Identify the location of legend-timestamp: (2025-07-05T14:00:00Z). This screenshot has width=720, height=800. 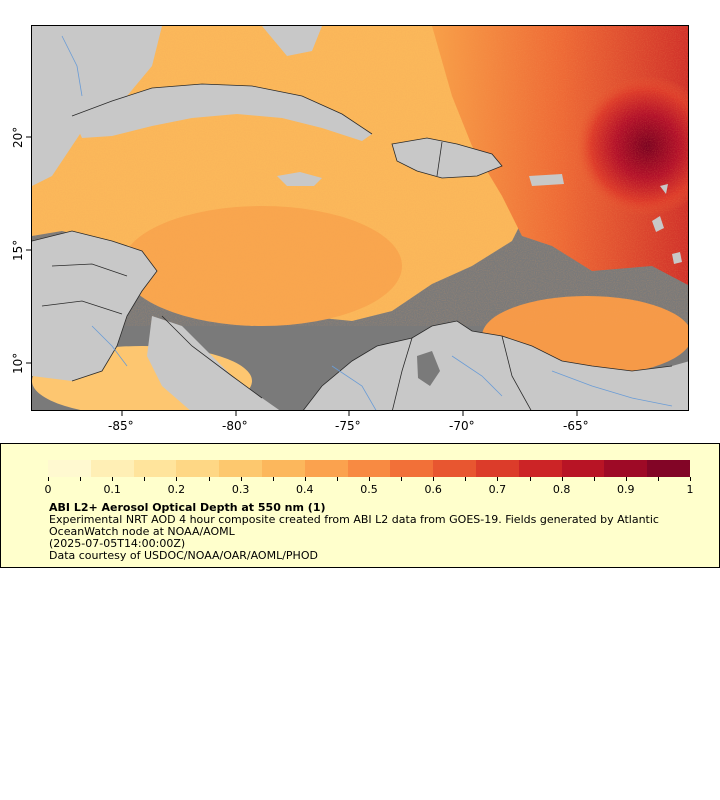
(117, 543).